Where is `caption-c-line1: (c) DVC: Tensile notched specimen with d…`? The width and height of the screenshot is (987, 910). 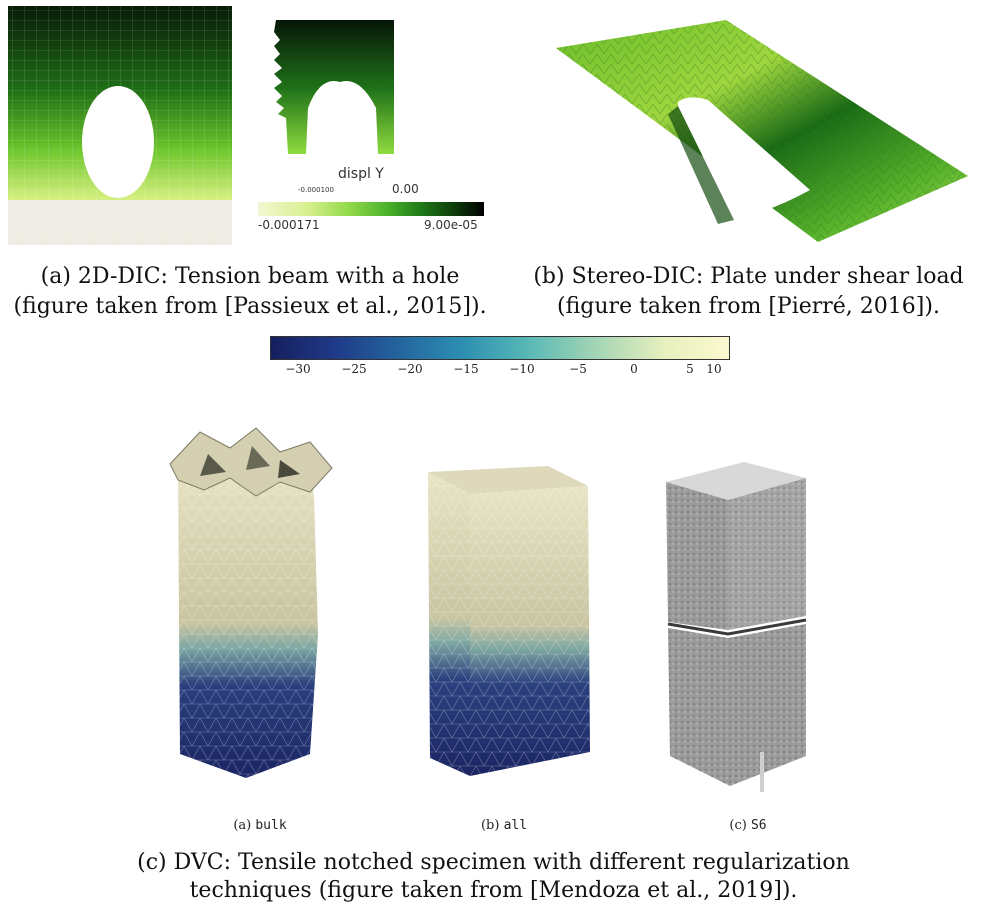
caption-c-line1: (c) DVC: Tensile notched specimen with d… is located at coordinates (493, 862).